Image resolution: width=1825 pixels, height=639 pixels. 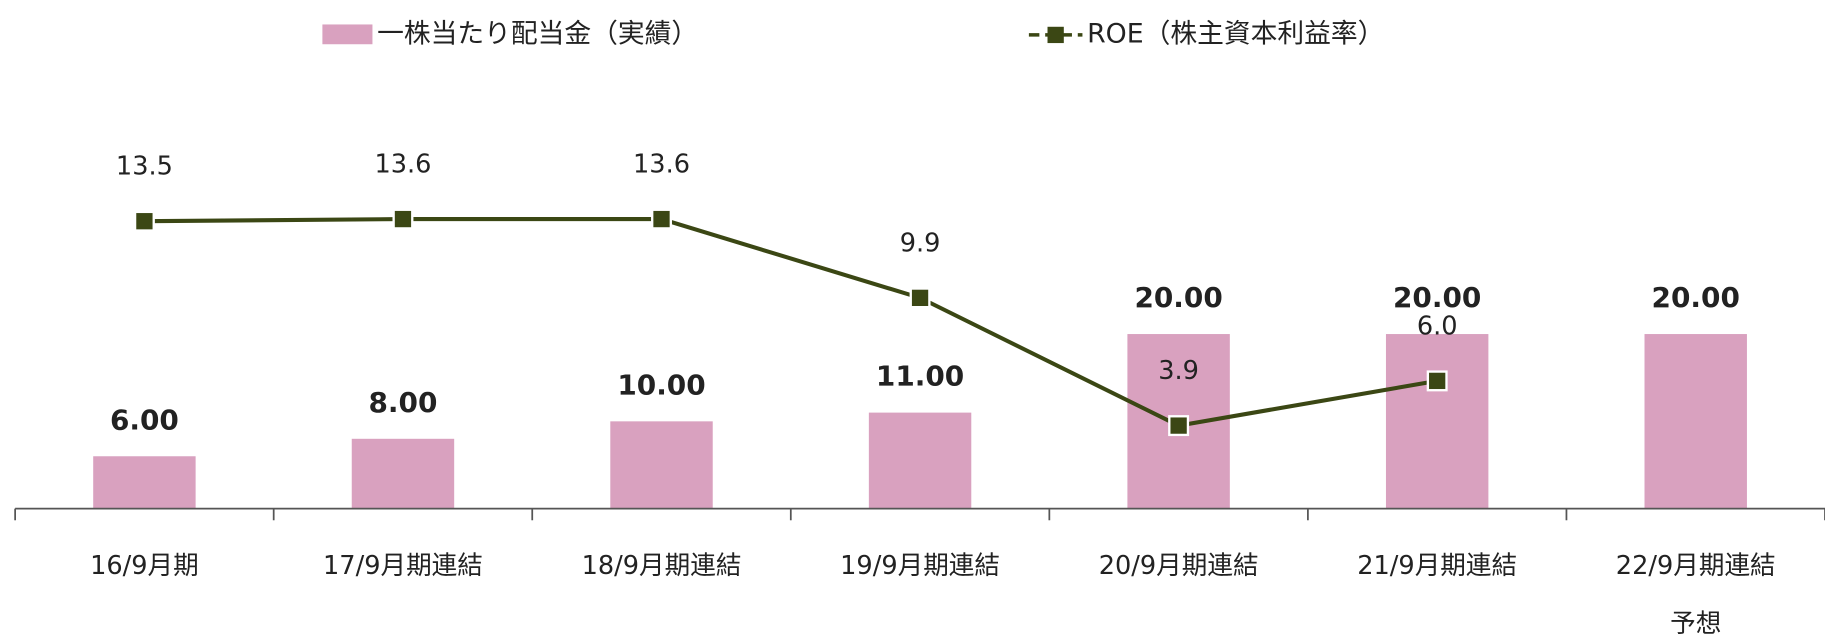 I want to click on x-tick-label: 17/9月期連結, so click(x=403, y=566).